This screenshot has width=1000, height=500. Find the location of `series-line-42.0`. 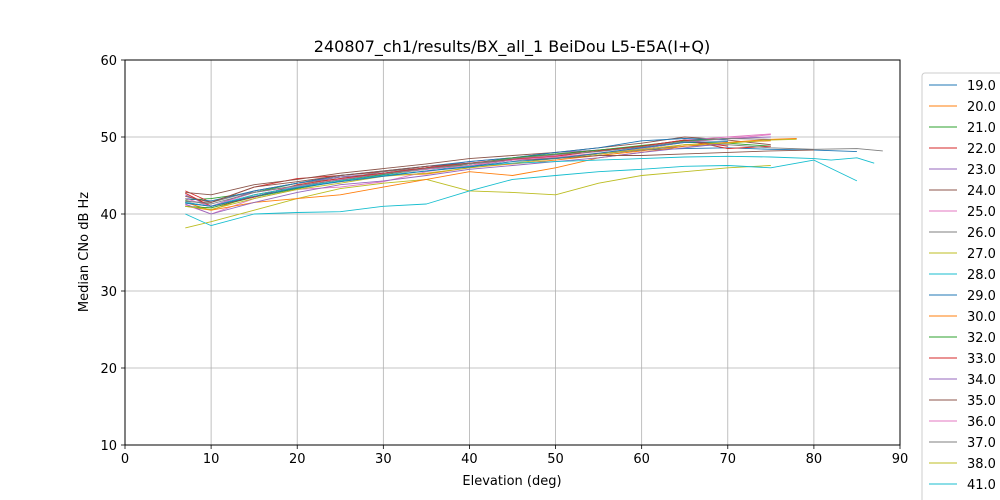

series-line-42.0 is located at coordinates (456, 174).